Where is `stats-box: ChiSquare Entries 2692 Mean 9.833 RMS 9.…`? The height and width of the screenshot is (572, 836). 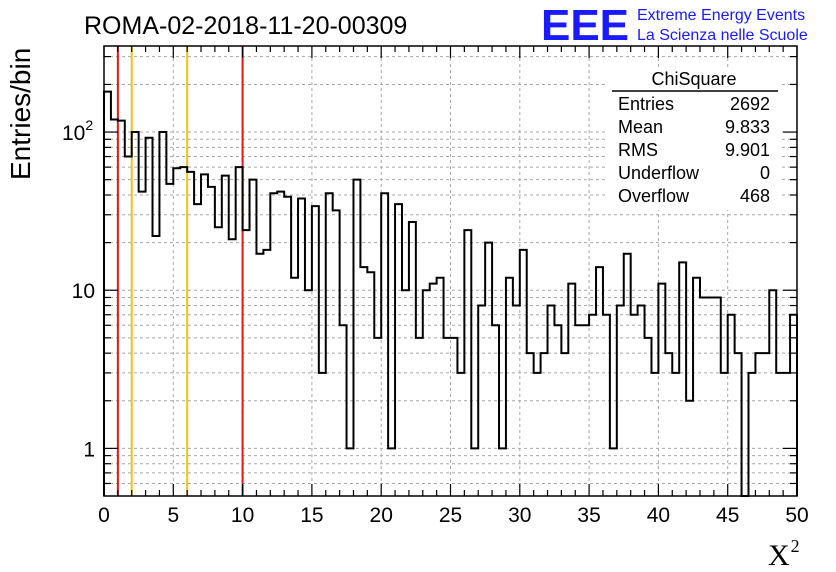
stats-box: ChiSquare Entries 2692 Mean 9.833 RMS 9.… is located at coordinates (695, 139).